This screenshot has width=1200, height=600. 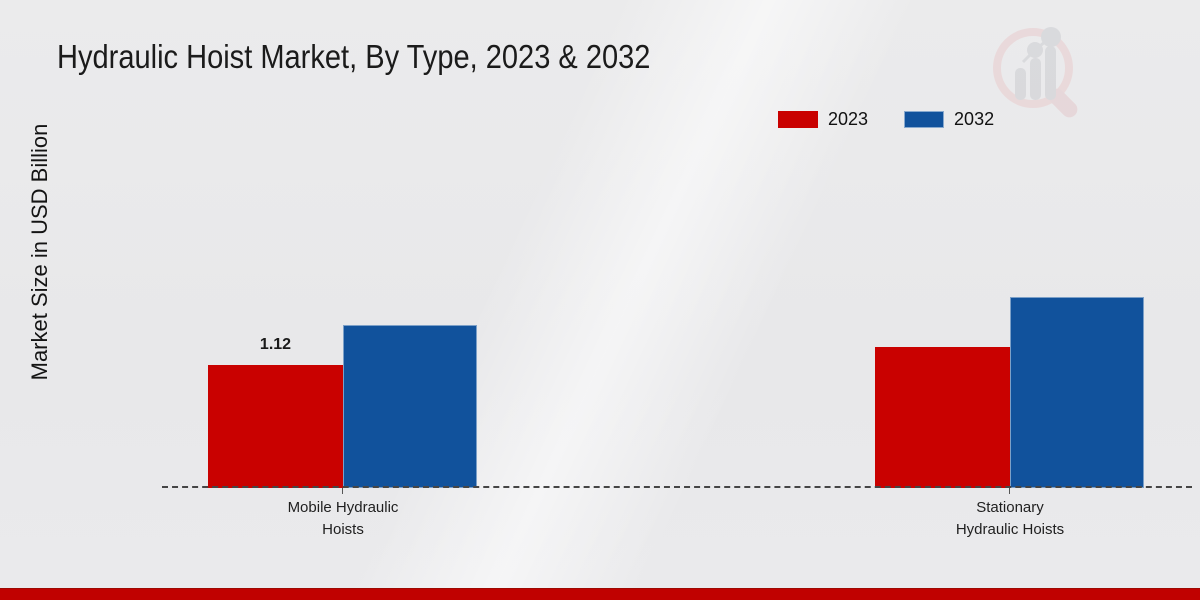 I want to click on bar-mobile-2023, so click(x=275, y=426).